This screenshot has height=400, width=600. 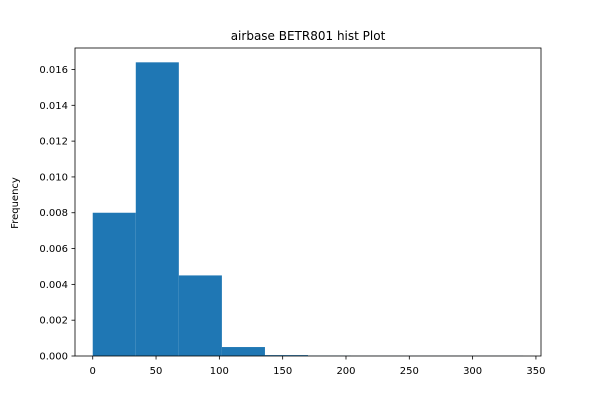 What do you see at coordinates (409, 371) in the screenshot?
I see `x-tick-label: 250` at bounding box center [409, 371].